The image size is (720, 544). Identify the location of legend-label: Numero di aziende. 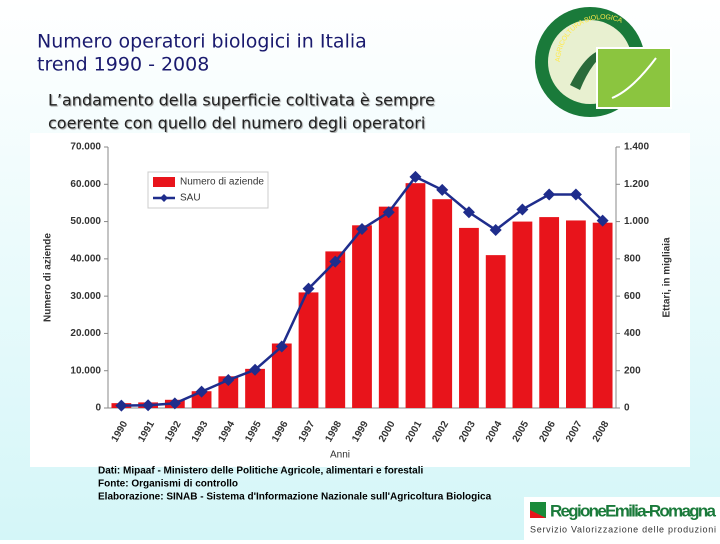
(222, 182).